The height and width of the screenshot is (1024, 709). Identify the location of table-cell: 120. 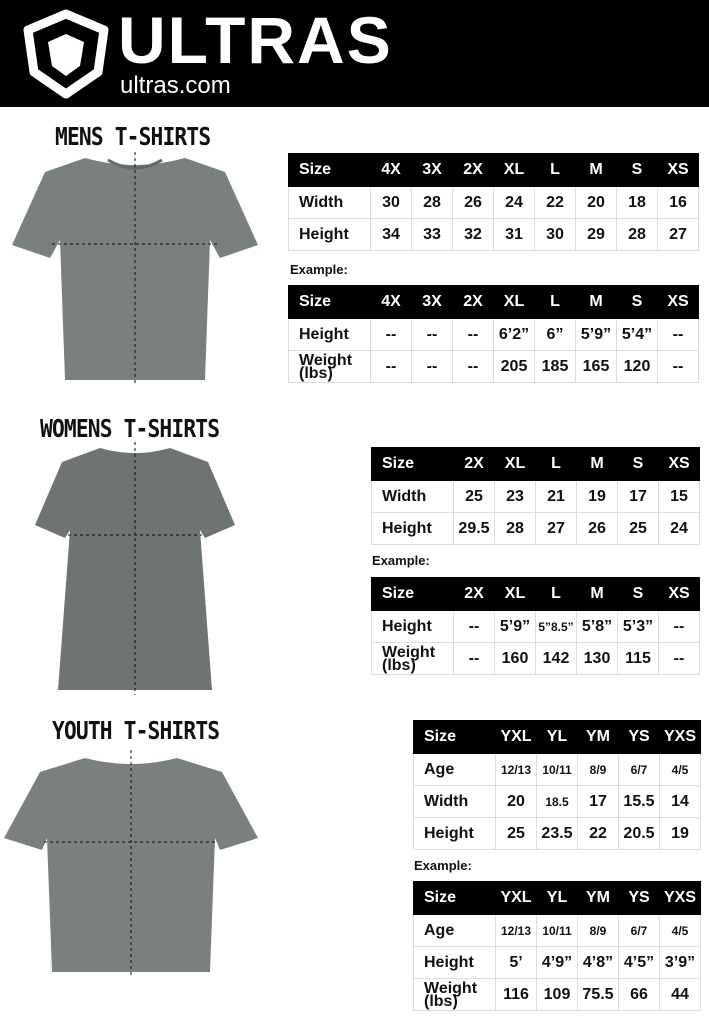
(637, 366).